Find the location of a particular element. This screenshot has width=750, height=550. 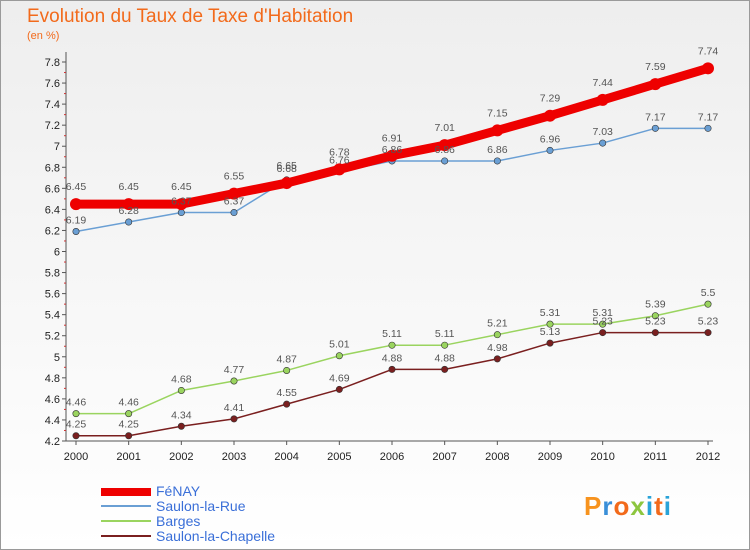

legend-swatch-fenay is located at coordinates (126, 492).